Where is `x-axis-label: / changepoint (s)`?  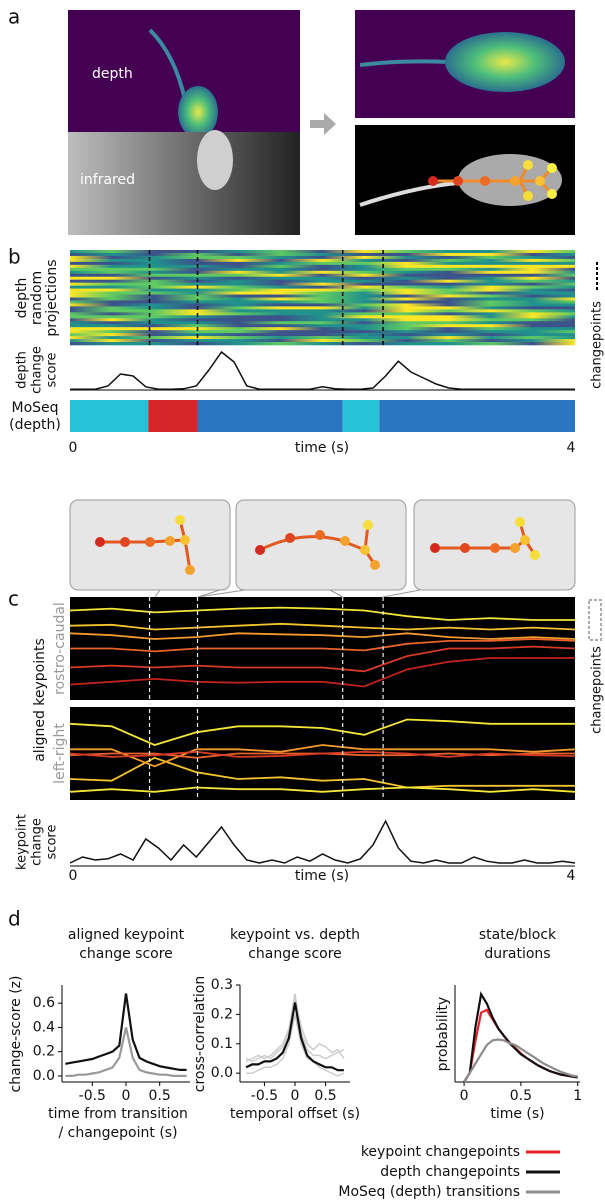
x-axis-label: / changepoint (s) is located at coordinates (117, 1133).